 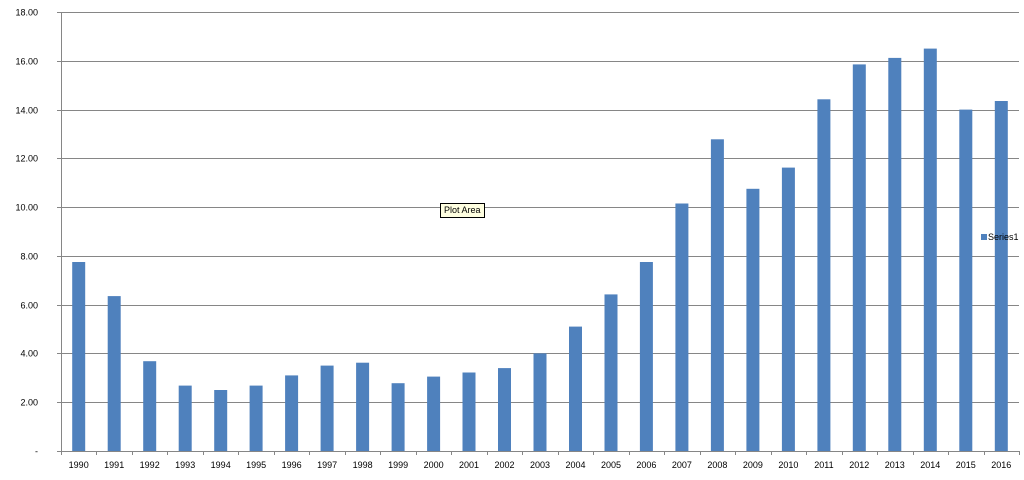 I want to click on x-tick-label: 2008, so click(x=717, y=465).